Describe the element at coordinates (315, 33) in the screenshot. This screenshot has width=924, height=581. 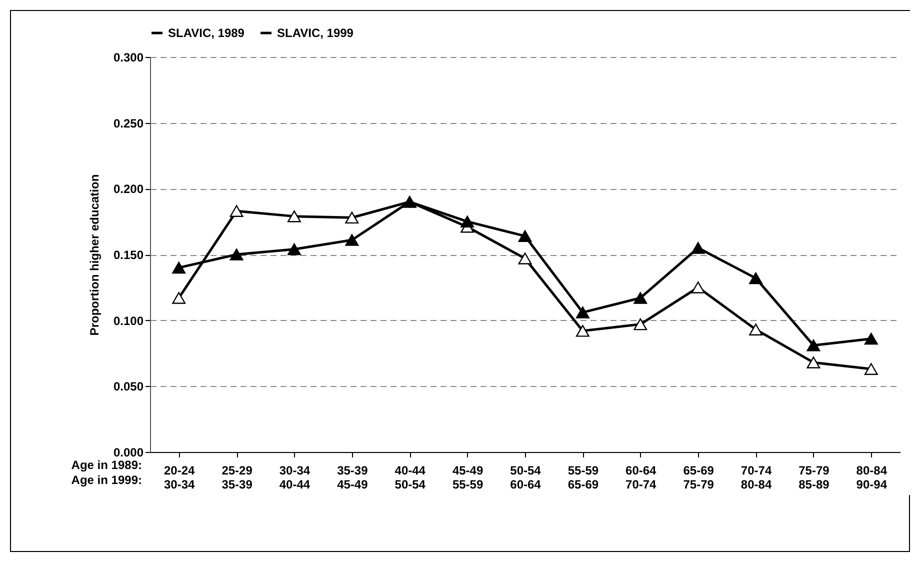
I see `legend-label: SLAVIC, 1999` at that location.